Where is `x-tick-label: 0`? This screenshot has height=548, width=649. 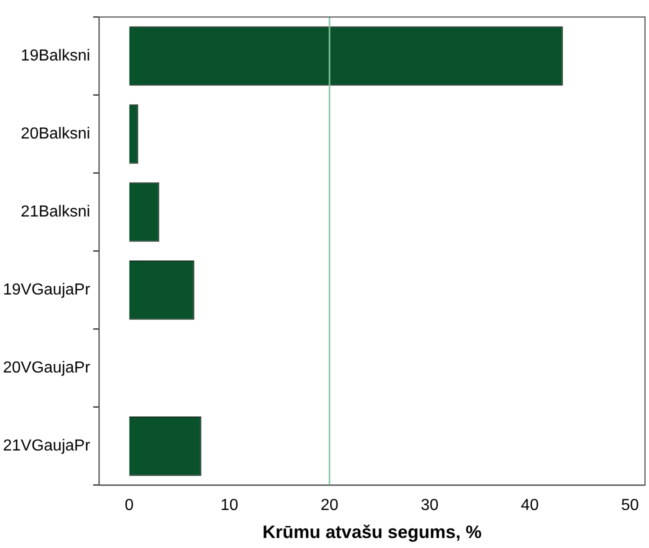 x-tick-label: 0 is located at coordinates (129, 505).